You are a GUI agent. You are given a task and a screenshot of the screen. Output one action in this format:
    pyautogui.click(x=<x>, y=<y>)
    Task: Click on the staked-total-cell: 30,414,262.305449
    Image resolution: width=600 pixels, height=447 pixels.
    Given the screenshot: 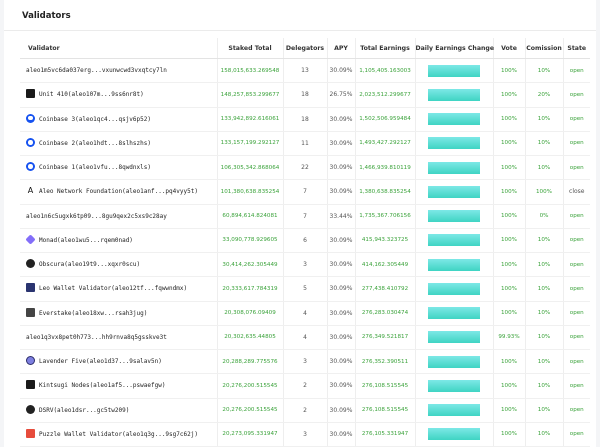 What is the action you would take?
    pyautogui.click(x=249, y=265)
    